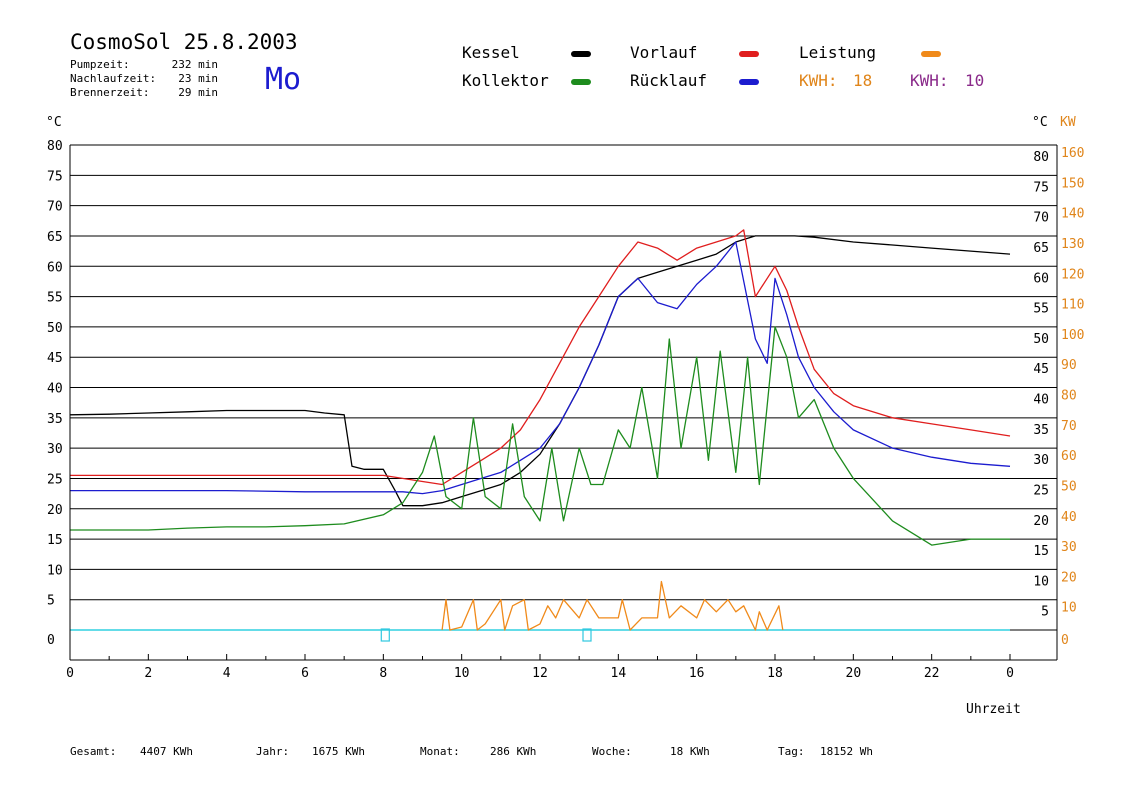 This screenshot has width=1148, height=812. What do you see at coordinates (664, 52) in the screenshot?
I see `legend-vorlauf-label: Vorlauf` at bounding box center [664, 52].